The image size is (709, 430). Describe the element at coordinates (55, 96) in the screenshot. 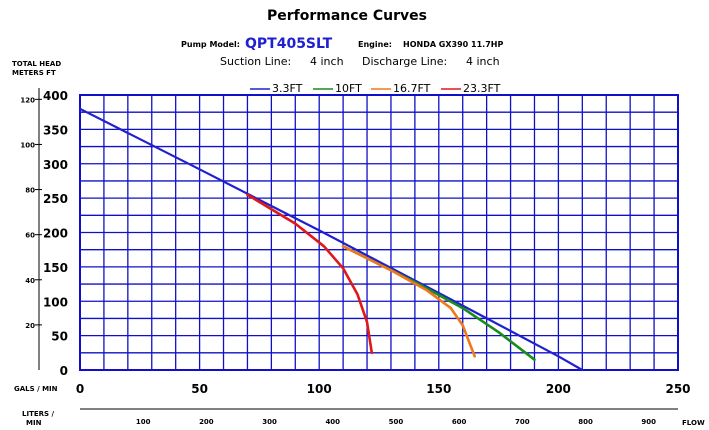

I see `y-tick-label-ft: 400` at that location.